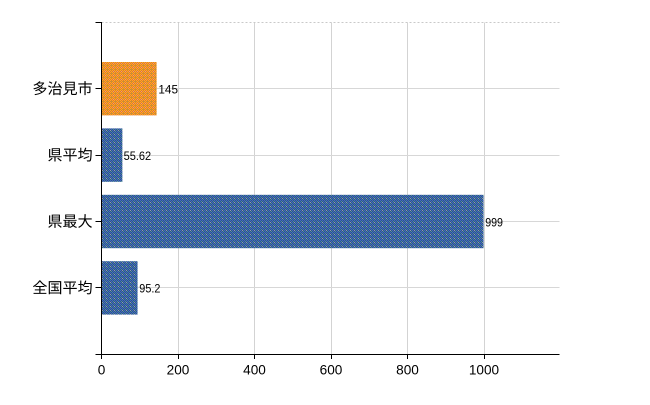  Describe the element at coordinates (102, 369) in the screenshot. I see `svg-text: 0` at that location.